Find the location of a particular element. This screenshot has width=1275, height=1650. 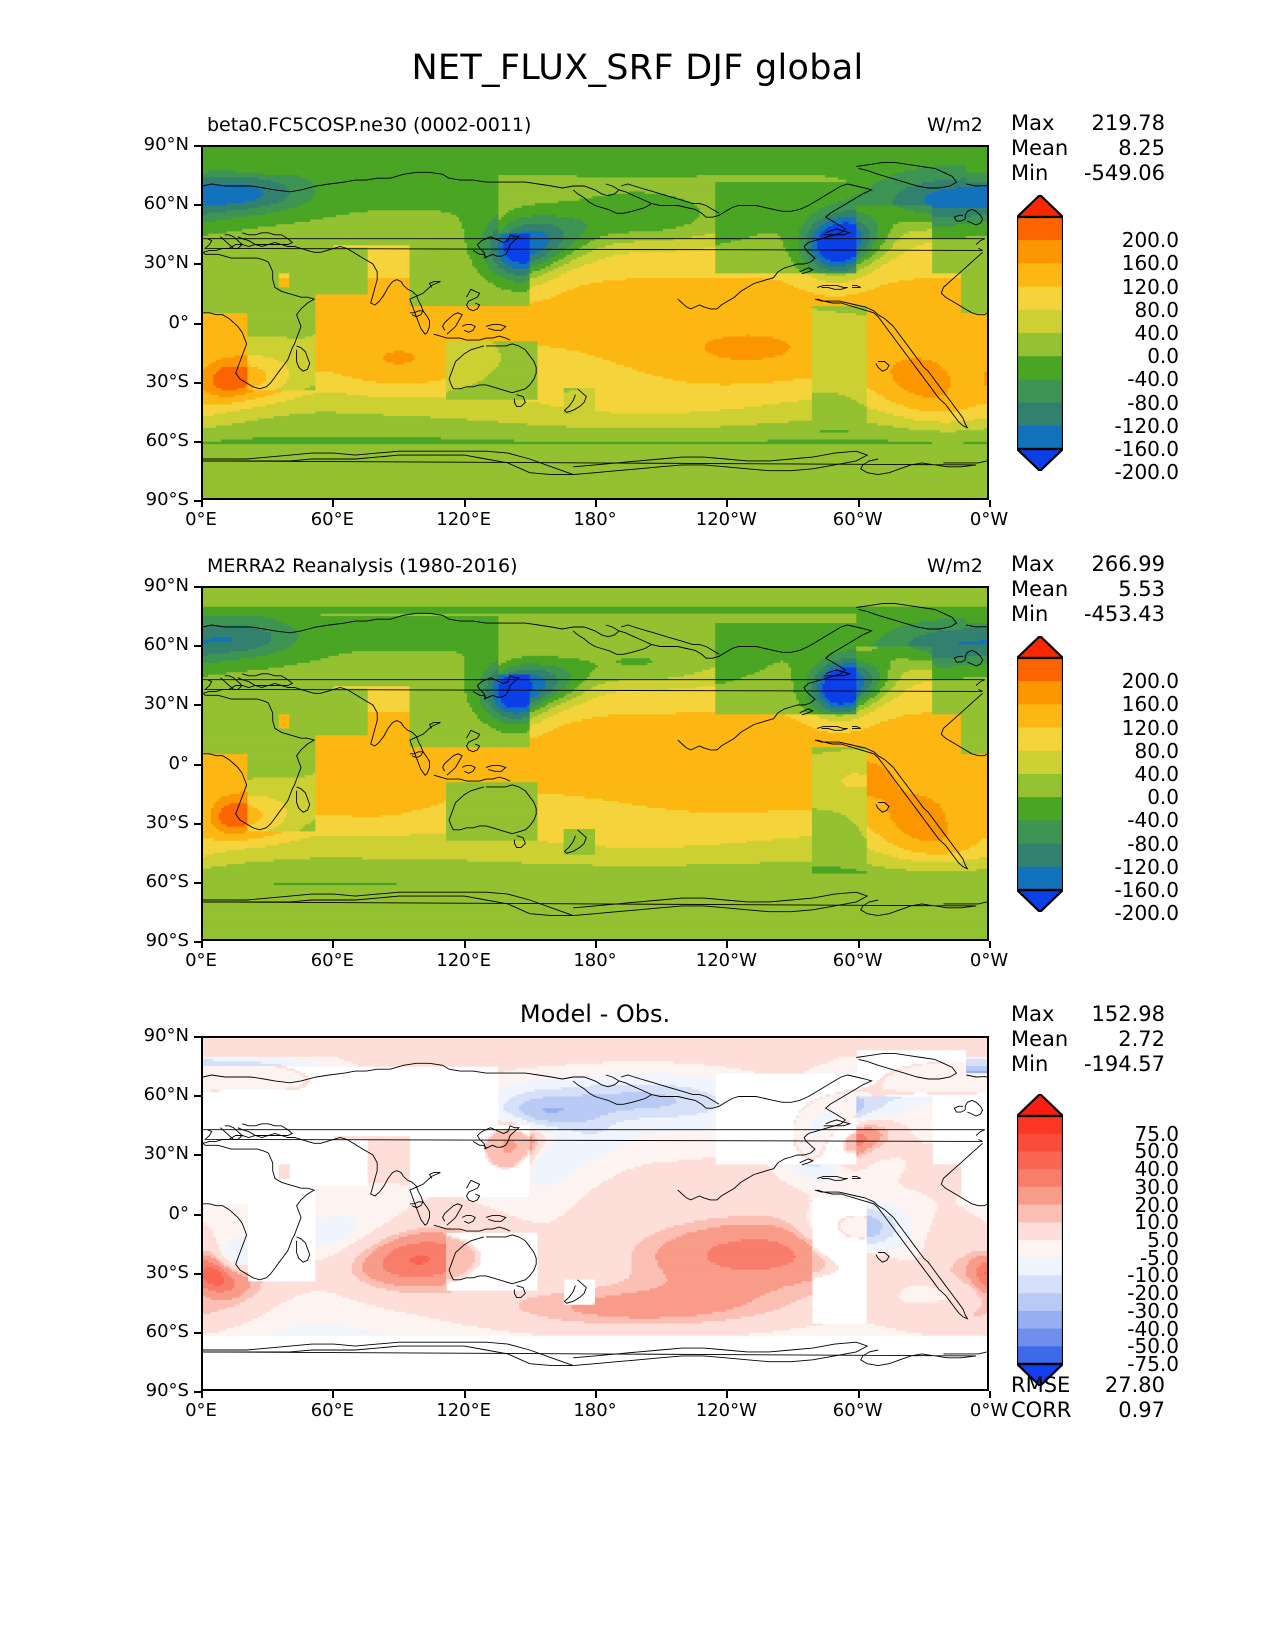

colorbar-tick-label: -160.0 is located at coordinates (1146, 890).